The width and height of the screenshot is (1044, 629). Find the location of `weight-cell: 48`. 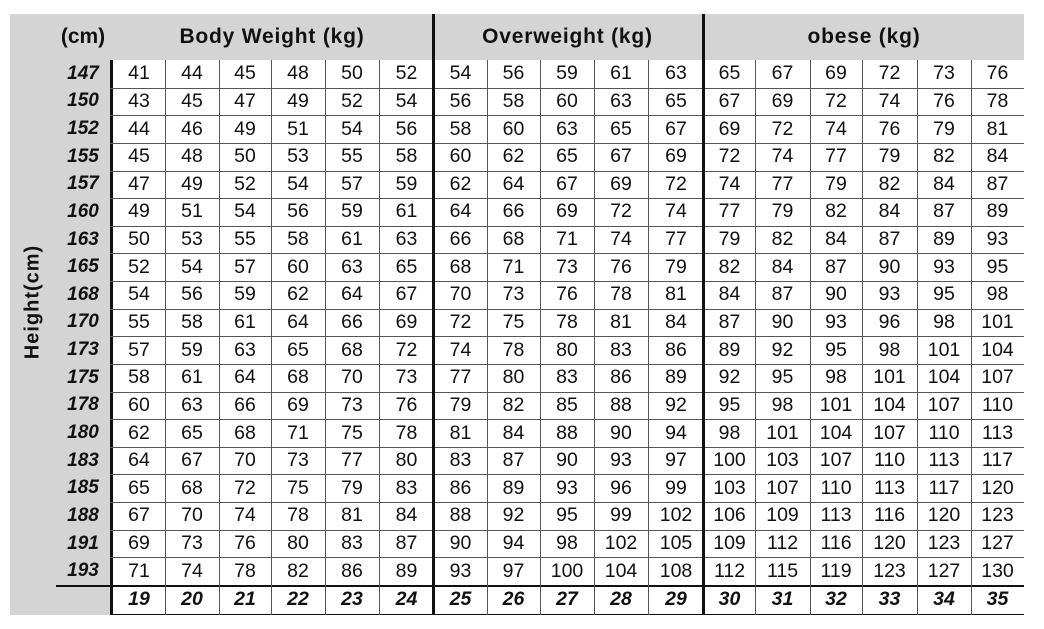

weight-cell: 48 is located at coordinates (192, 156).